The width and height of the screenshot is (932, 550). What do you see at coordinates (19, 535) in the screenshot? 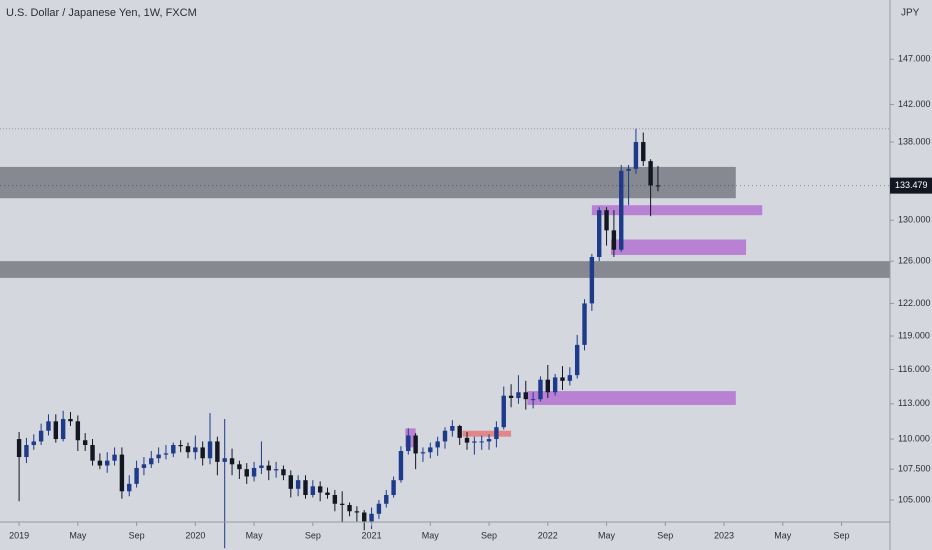
I see `x-tick-label: 2019` at bounding box center [19, 535].